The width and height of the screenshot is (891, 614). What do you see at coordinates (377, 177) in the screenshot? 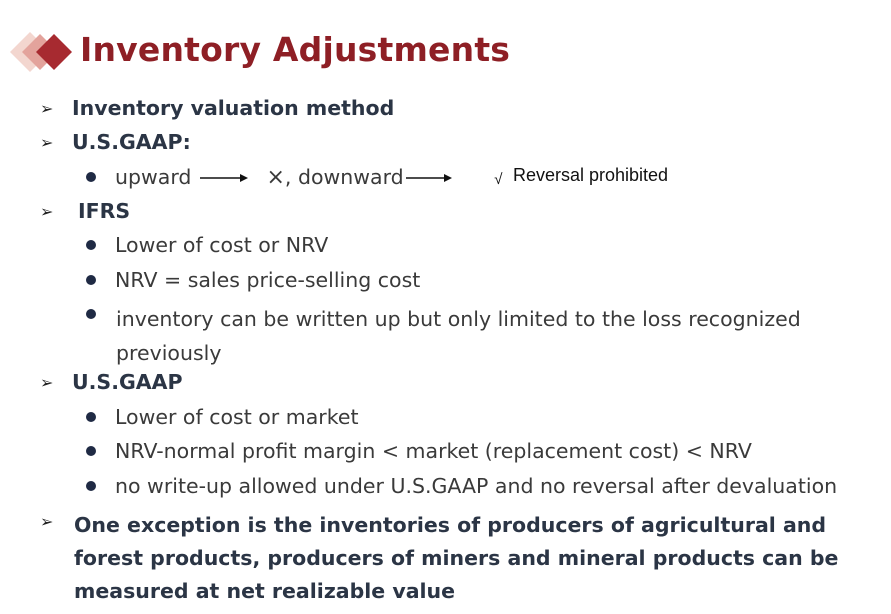
I see `usgaap-reversal-line: upward ×, downward √ Reversal prohibited` at bounding box center [377, 177].